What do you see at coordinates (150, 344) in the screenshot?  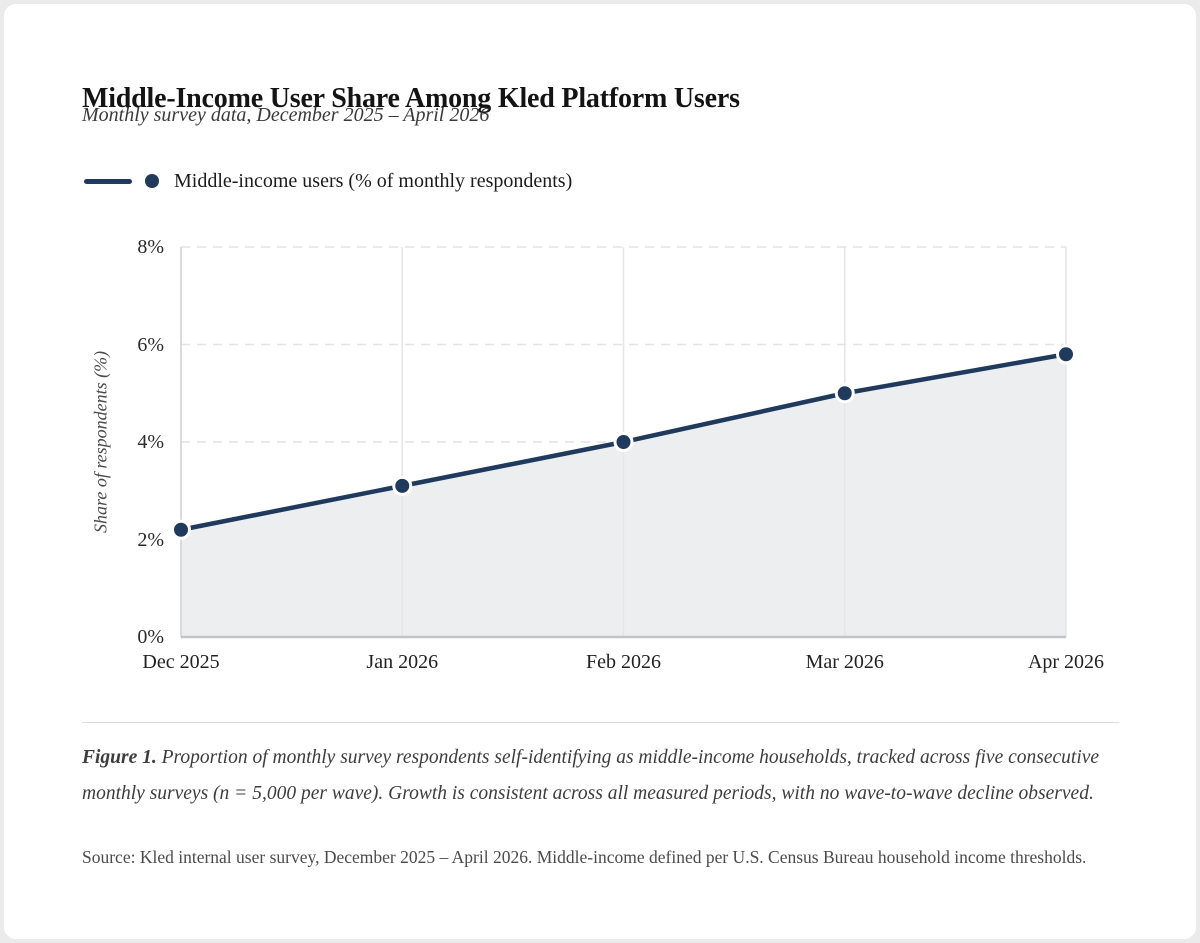 I see `y-tick-label: 6%` at bounding box center [150, 344].